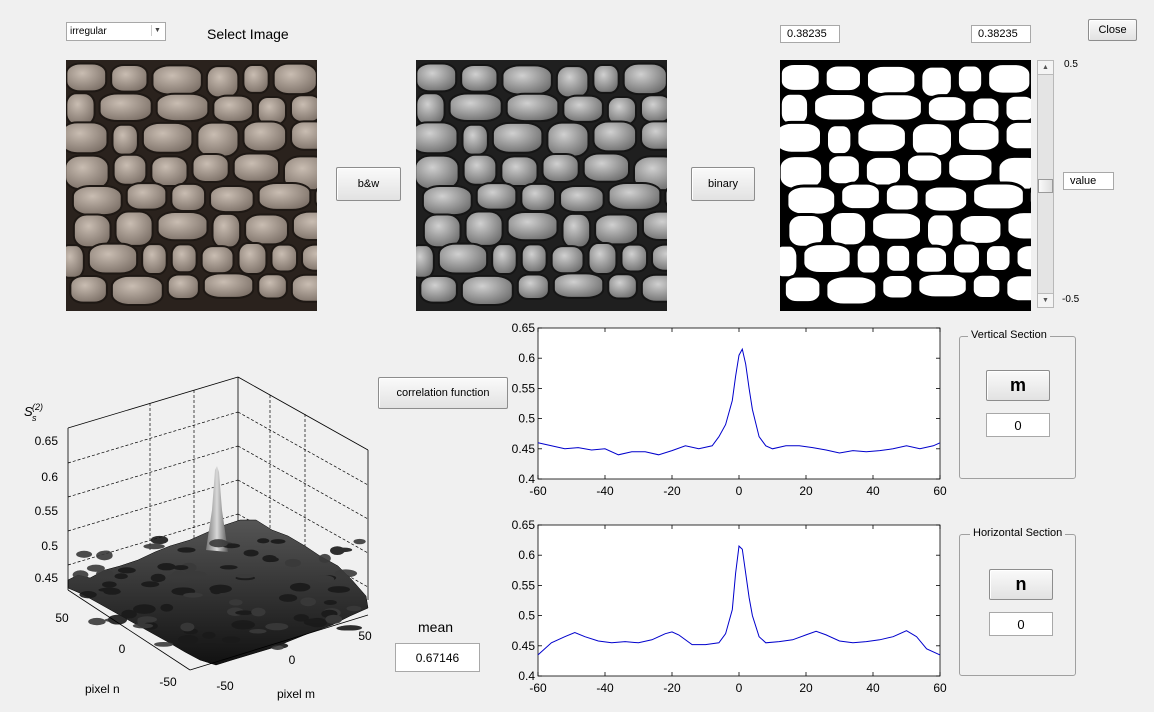 Image resolution: width=1154 pixels, height=712 pixels. Describe the element at coordinates (1112, 30) in the screenshot. I see `close-button: Close` at that location.